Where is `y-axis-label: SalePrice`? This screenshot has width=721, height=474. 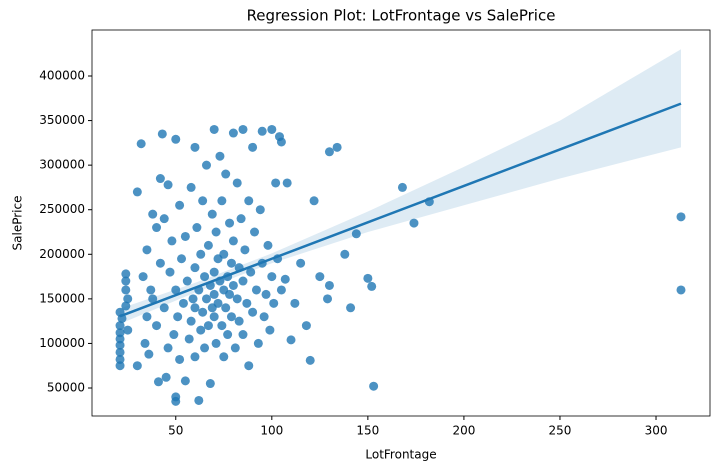
y-axis-label: SalePrice is located at coordinates (18, 223).